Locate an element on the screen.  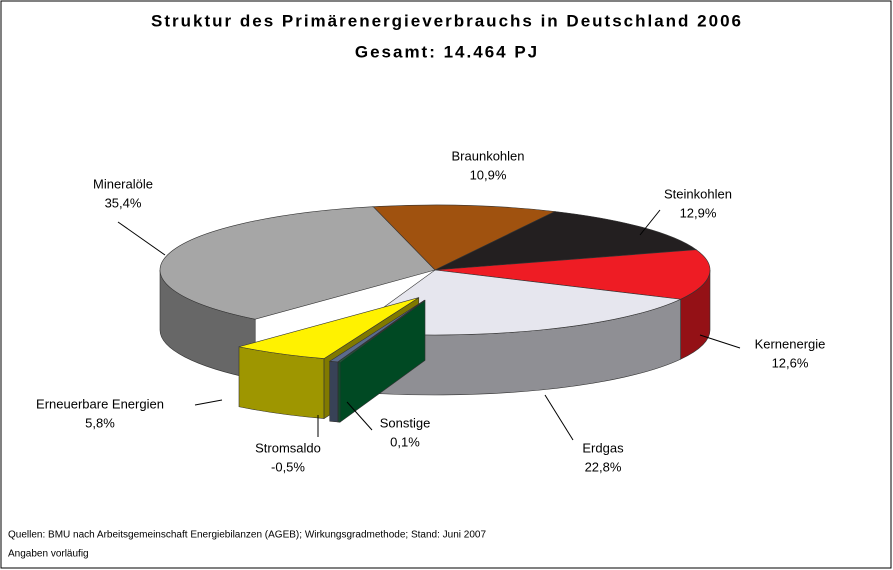
value-label: 10,9% is located at coordinates (488, 174).